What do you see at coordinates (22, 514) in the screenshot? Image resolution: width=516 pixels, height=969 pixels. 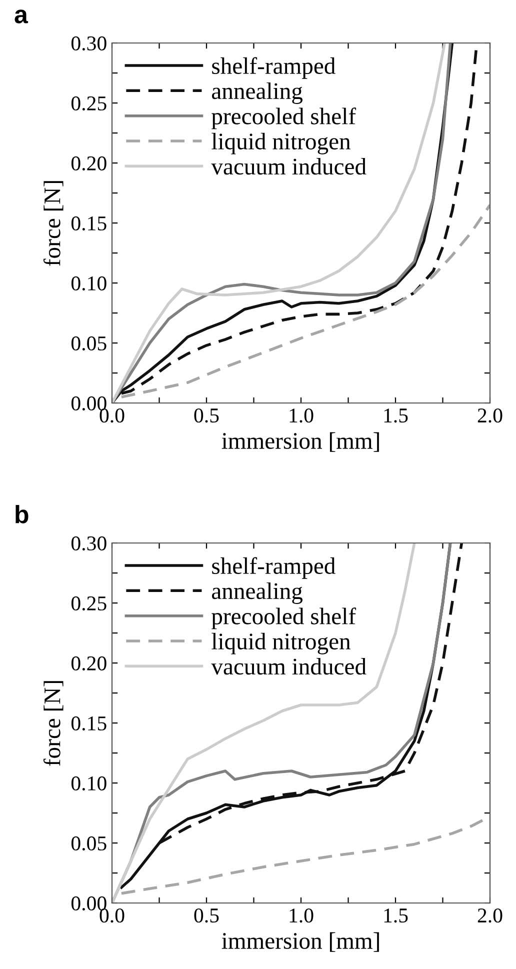 I see `chart-title: b` at bounding box center [22, 514].